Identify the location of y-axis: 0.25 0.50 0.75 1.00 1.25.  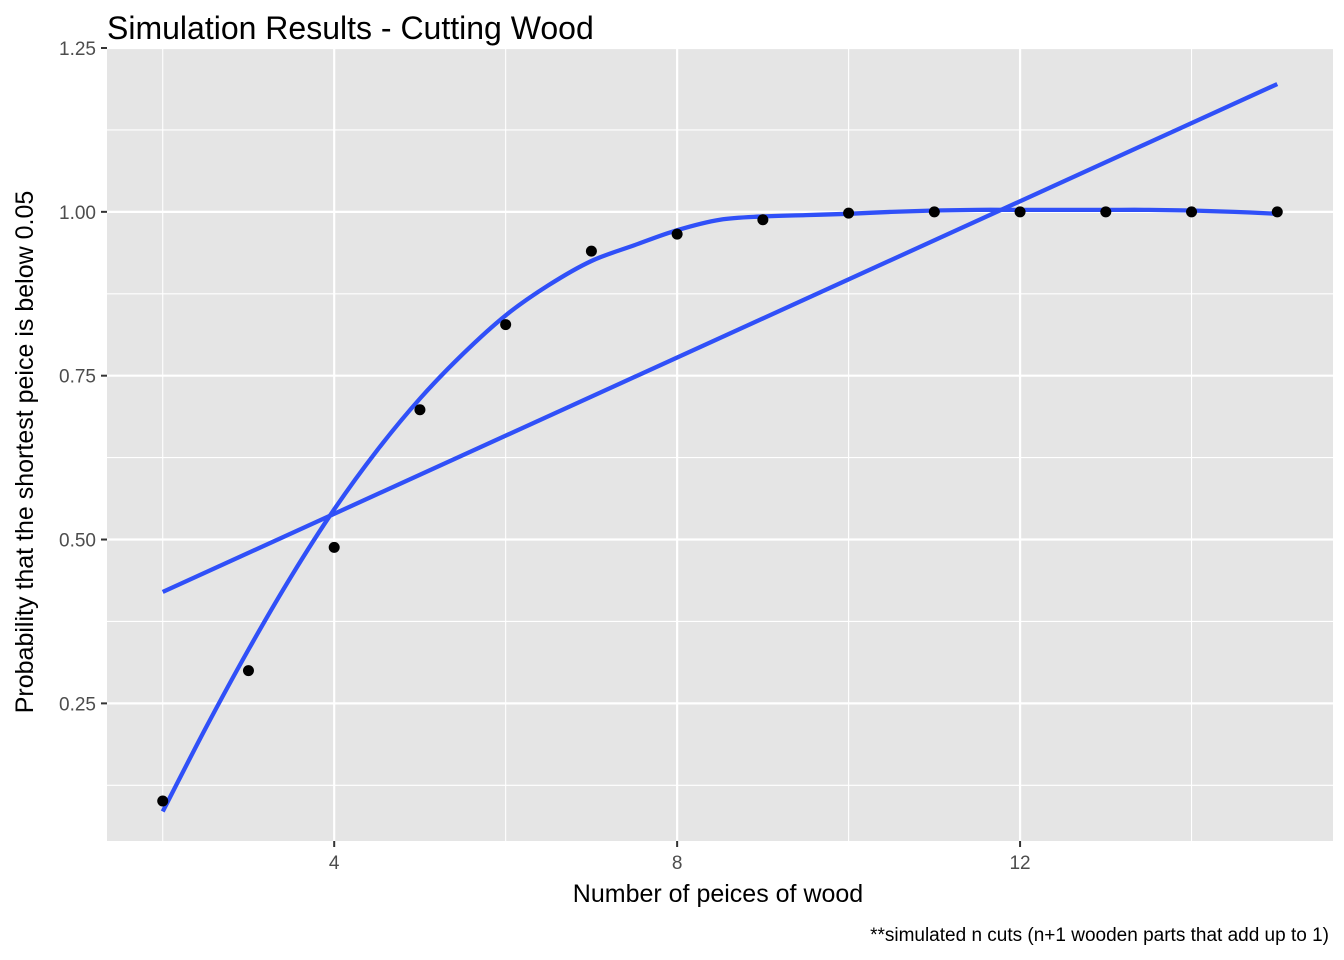
(83, 377).